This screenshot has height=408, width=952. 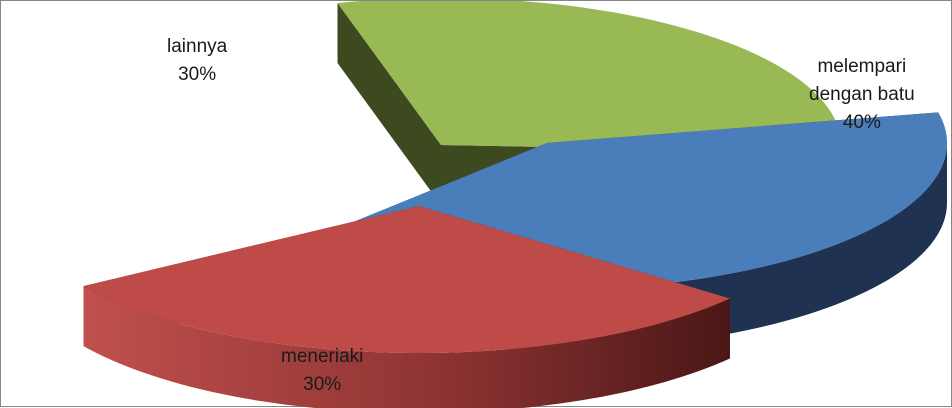 What do you see at coordinates (197, 60) in the screenshot?
I see `data-label-lainnya: lainnya 30%` at bounding box center [197, 60].